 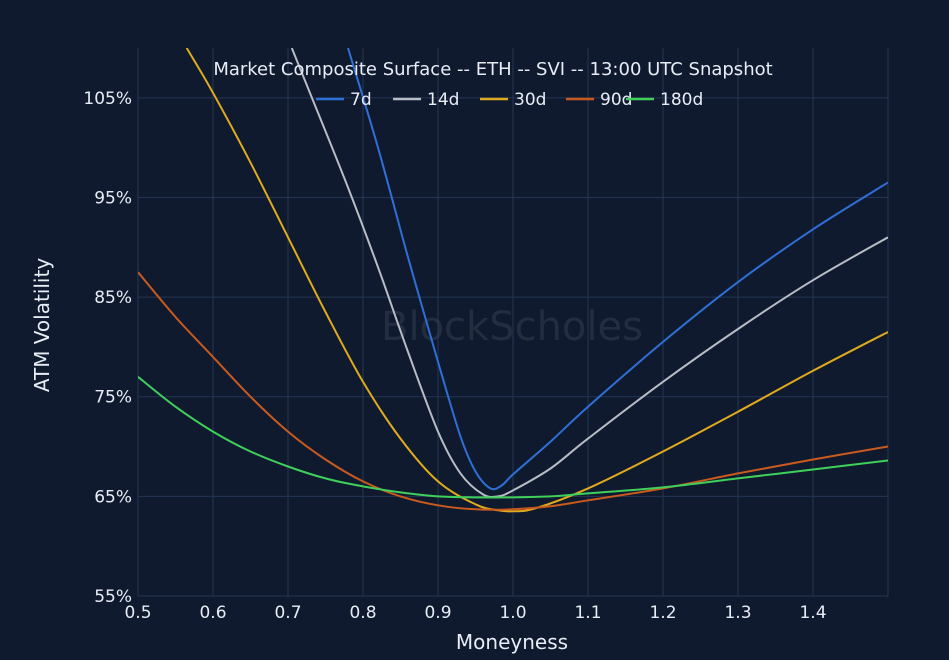 I want to click on legend-label-180d: 180d, so click(x=681, y=100).